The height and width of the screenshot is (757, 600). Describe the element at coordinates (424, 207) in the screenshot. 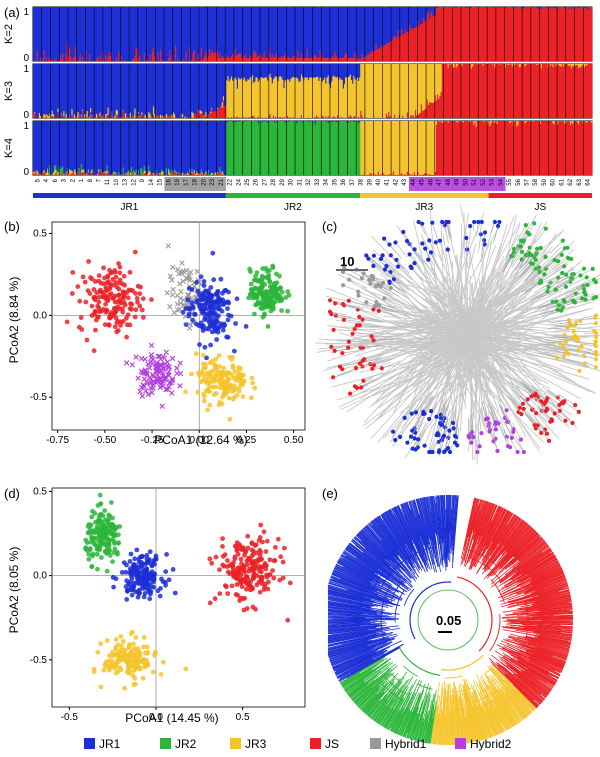

I see `group-label: JR3` at that location.